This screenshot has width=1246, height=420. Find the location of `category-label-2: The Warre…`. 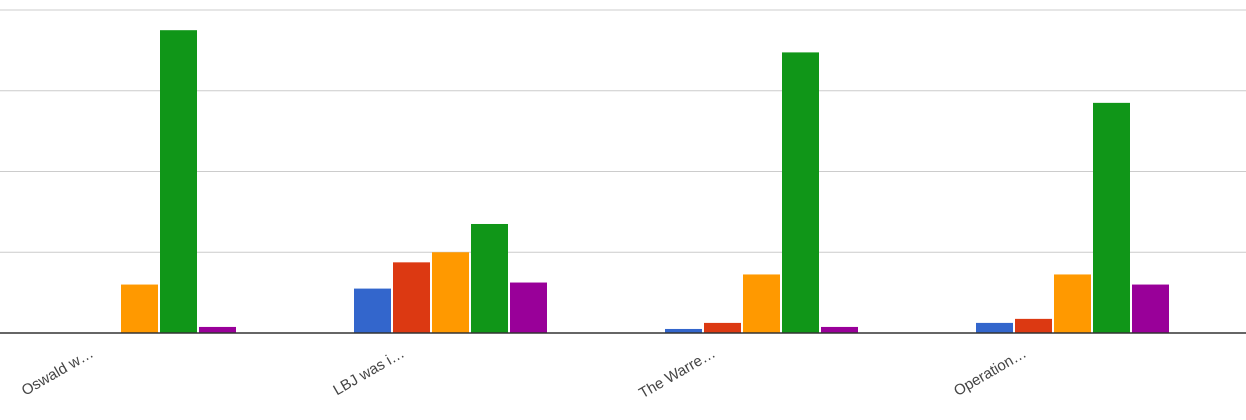

category-label-2: The Warre… is located at coordinates (677, 373).